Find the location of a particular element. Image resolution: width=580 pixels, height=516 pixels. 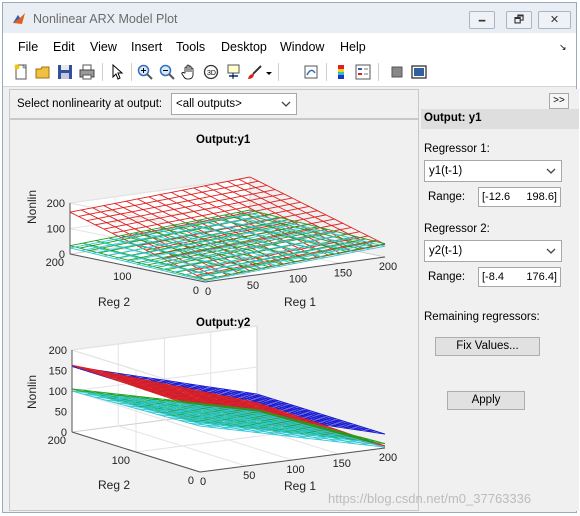

pan-icon is located at coordinates (189, 72).